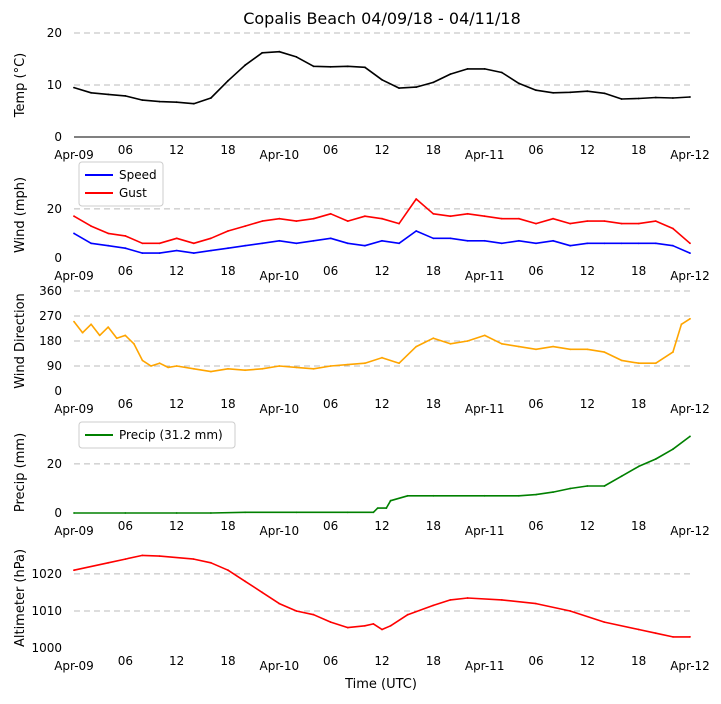 This screenshot has width=721, height=704. Describe the element at coordinates (20, 86) in the screenshot. I see `y-axis-title-temp: Temp (°C)` at that location.